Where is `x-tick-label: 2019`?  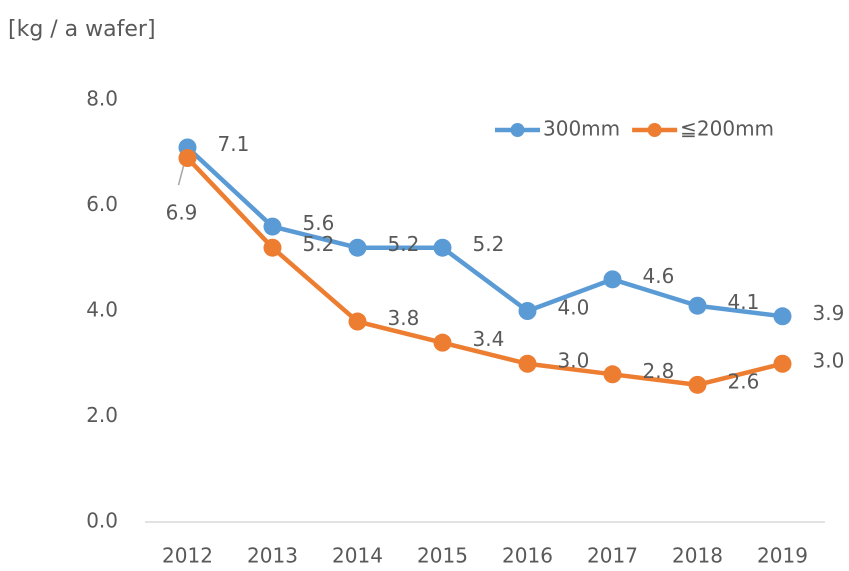
x-tick-label: 2019 is located at coordinates (782, 556).